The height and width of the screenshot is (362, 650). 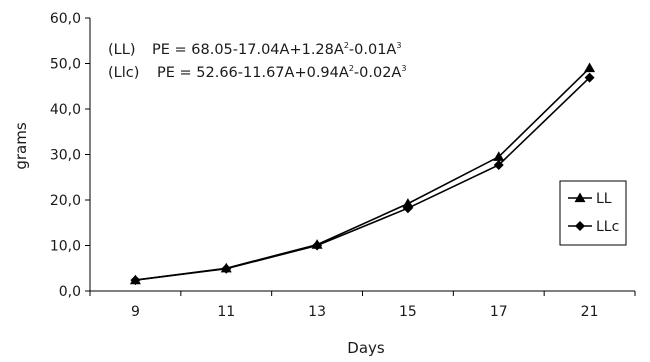 I want to click on legend-box, so click(x=593, y=213).